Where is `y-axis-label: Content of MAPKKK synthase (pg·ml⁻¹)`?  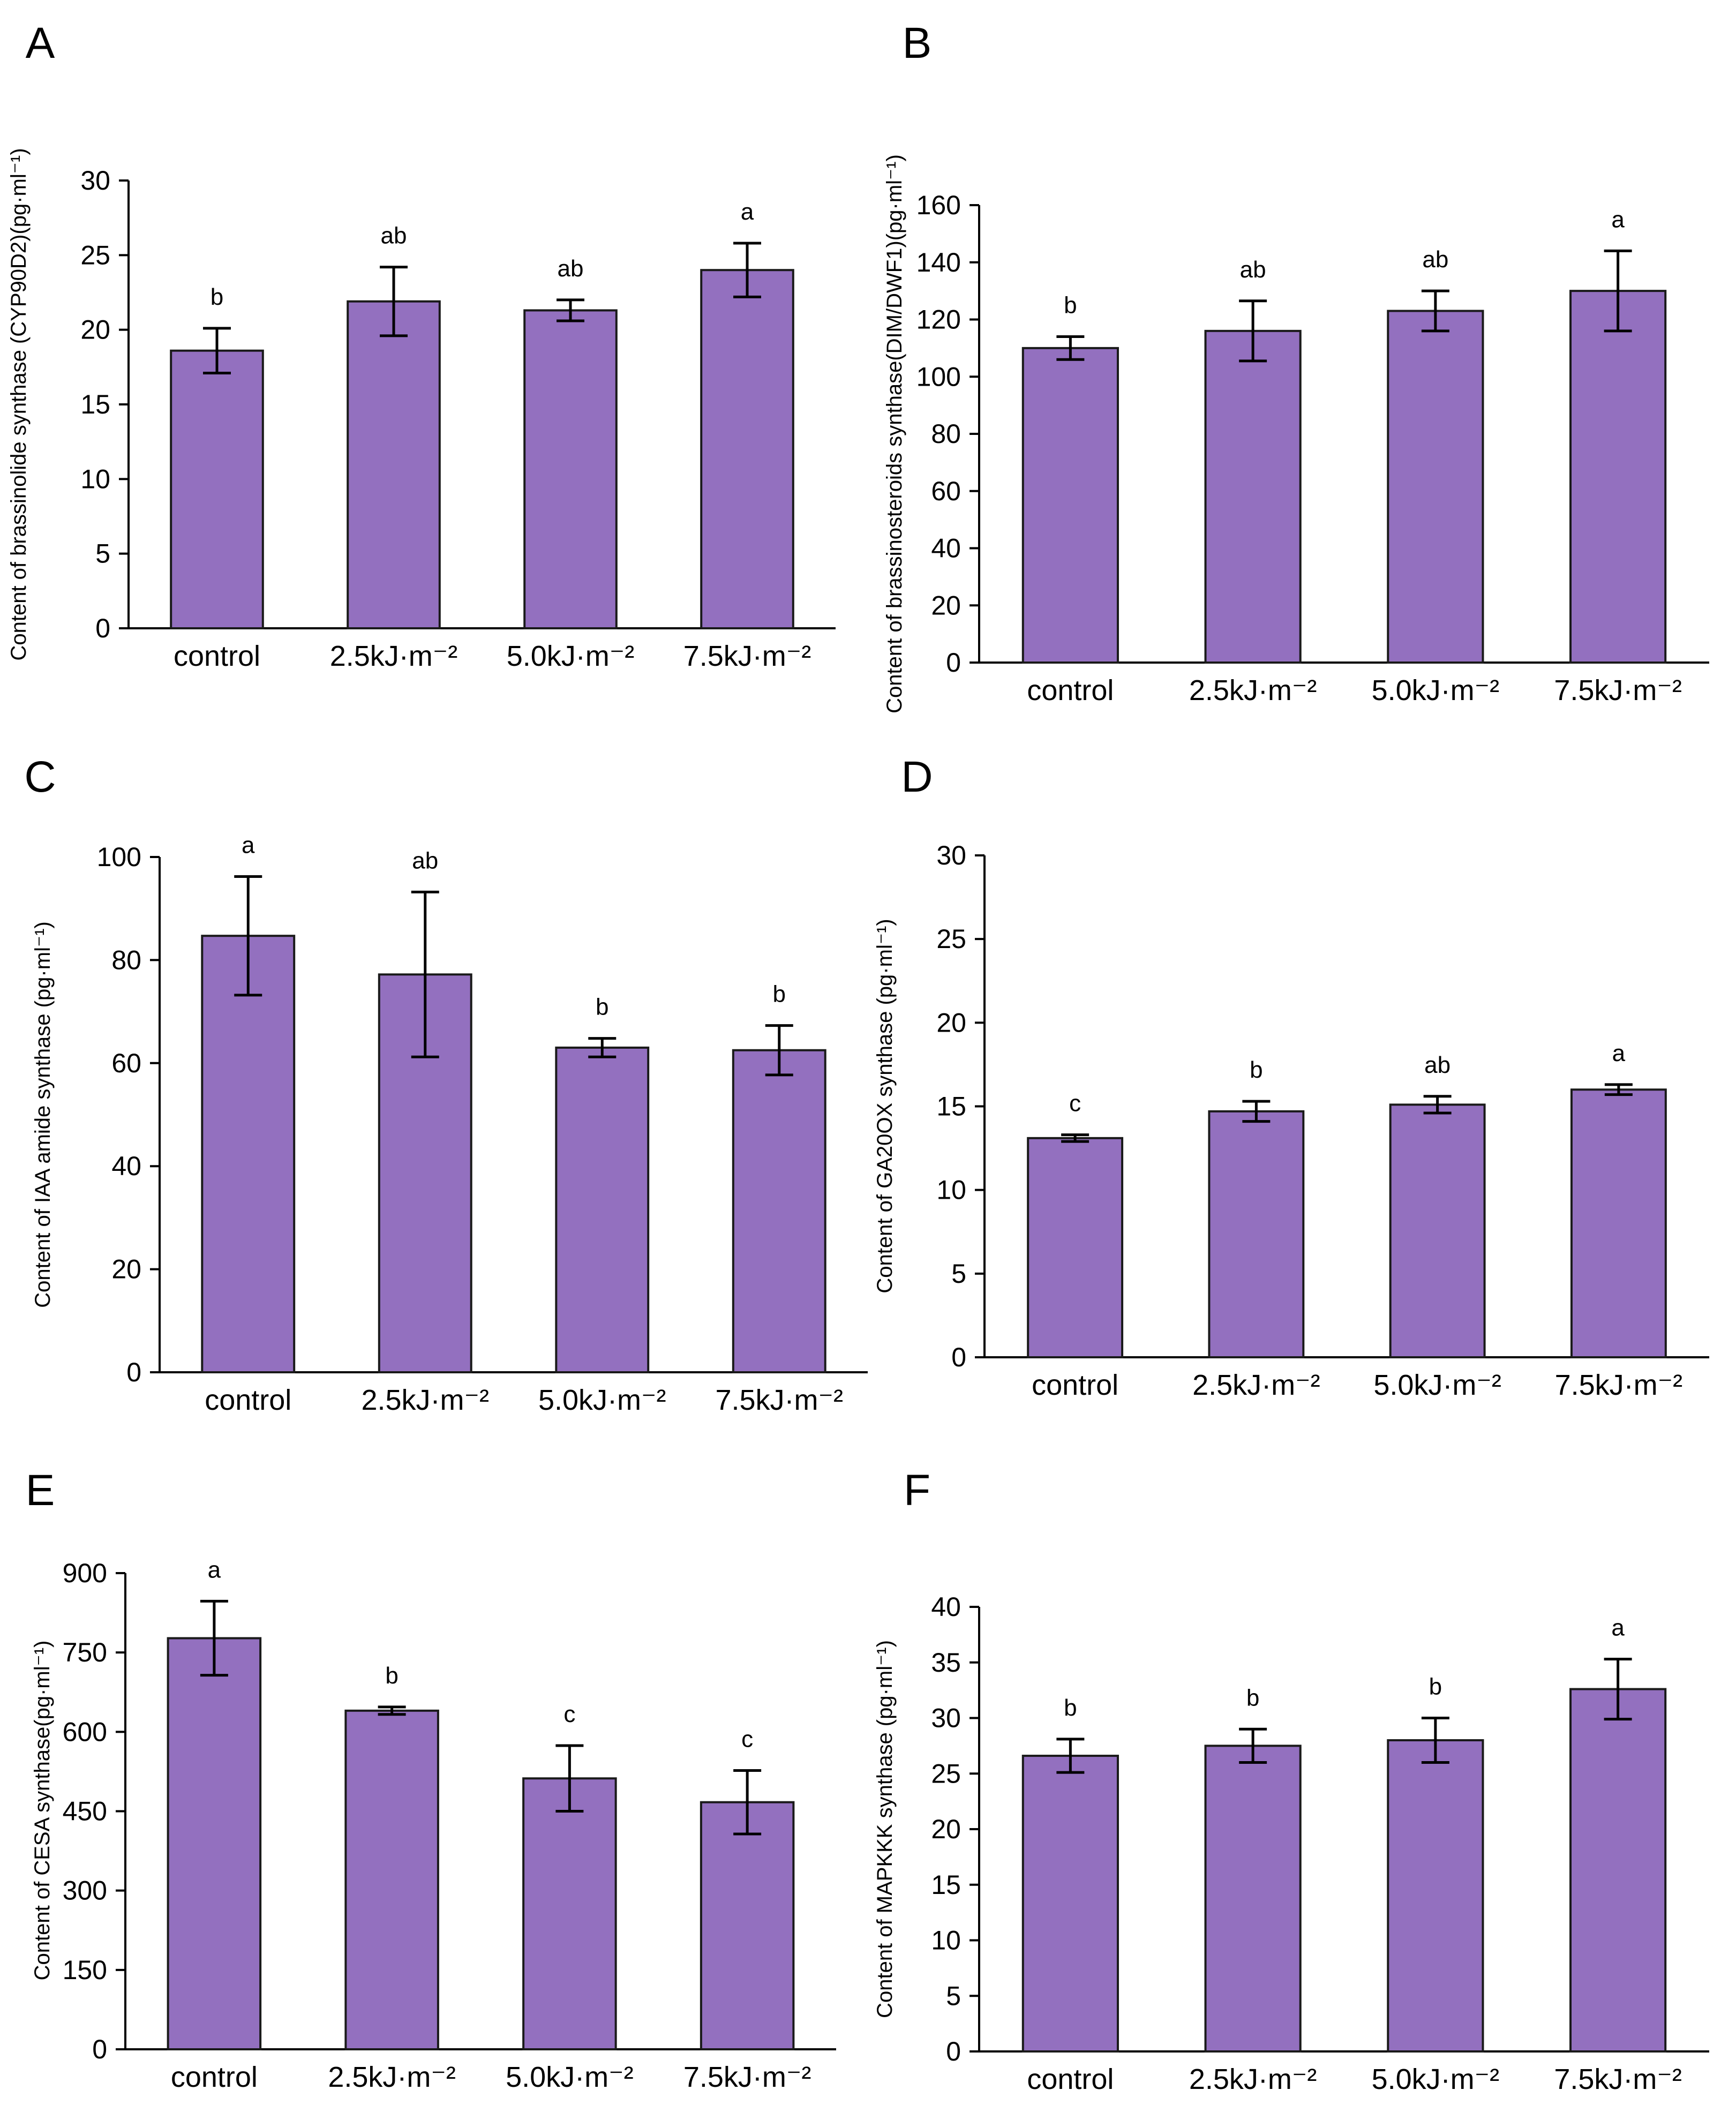 y-axis-label: Content of MAPKKK synthase (pg·ml⁻¹) is located at coordinates (885, 1829).